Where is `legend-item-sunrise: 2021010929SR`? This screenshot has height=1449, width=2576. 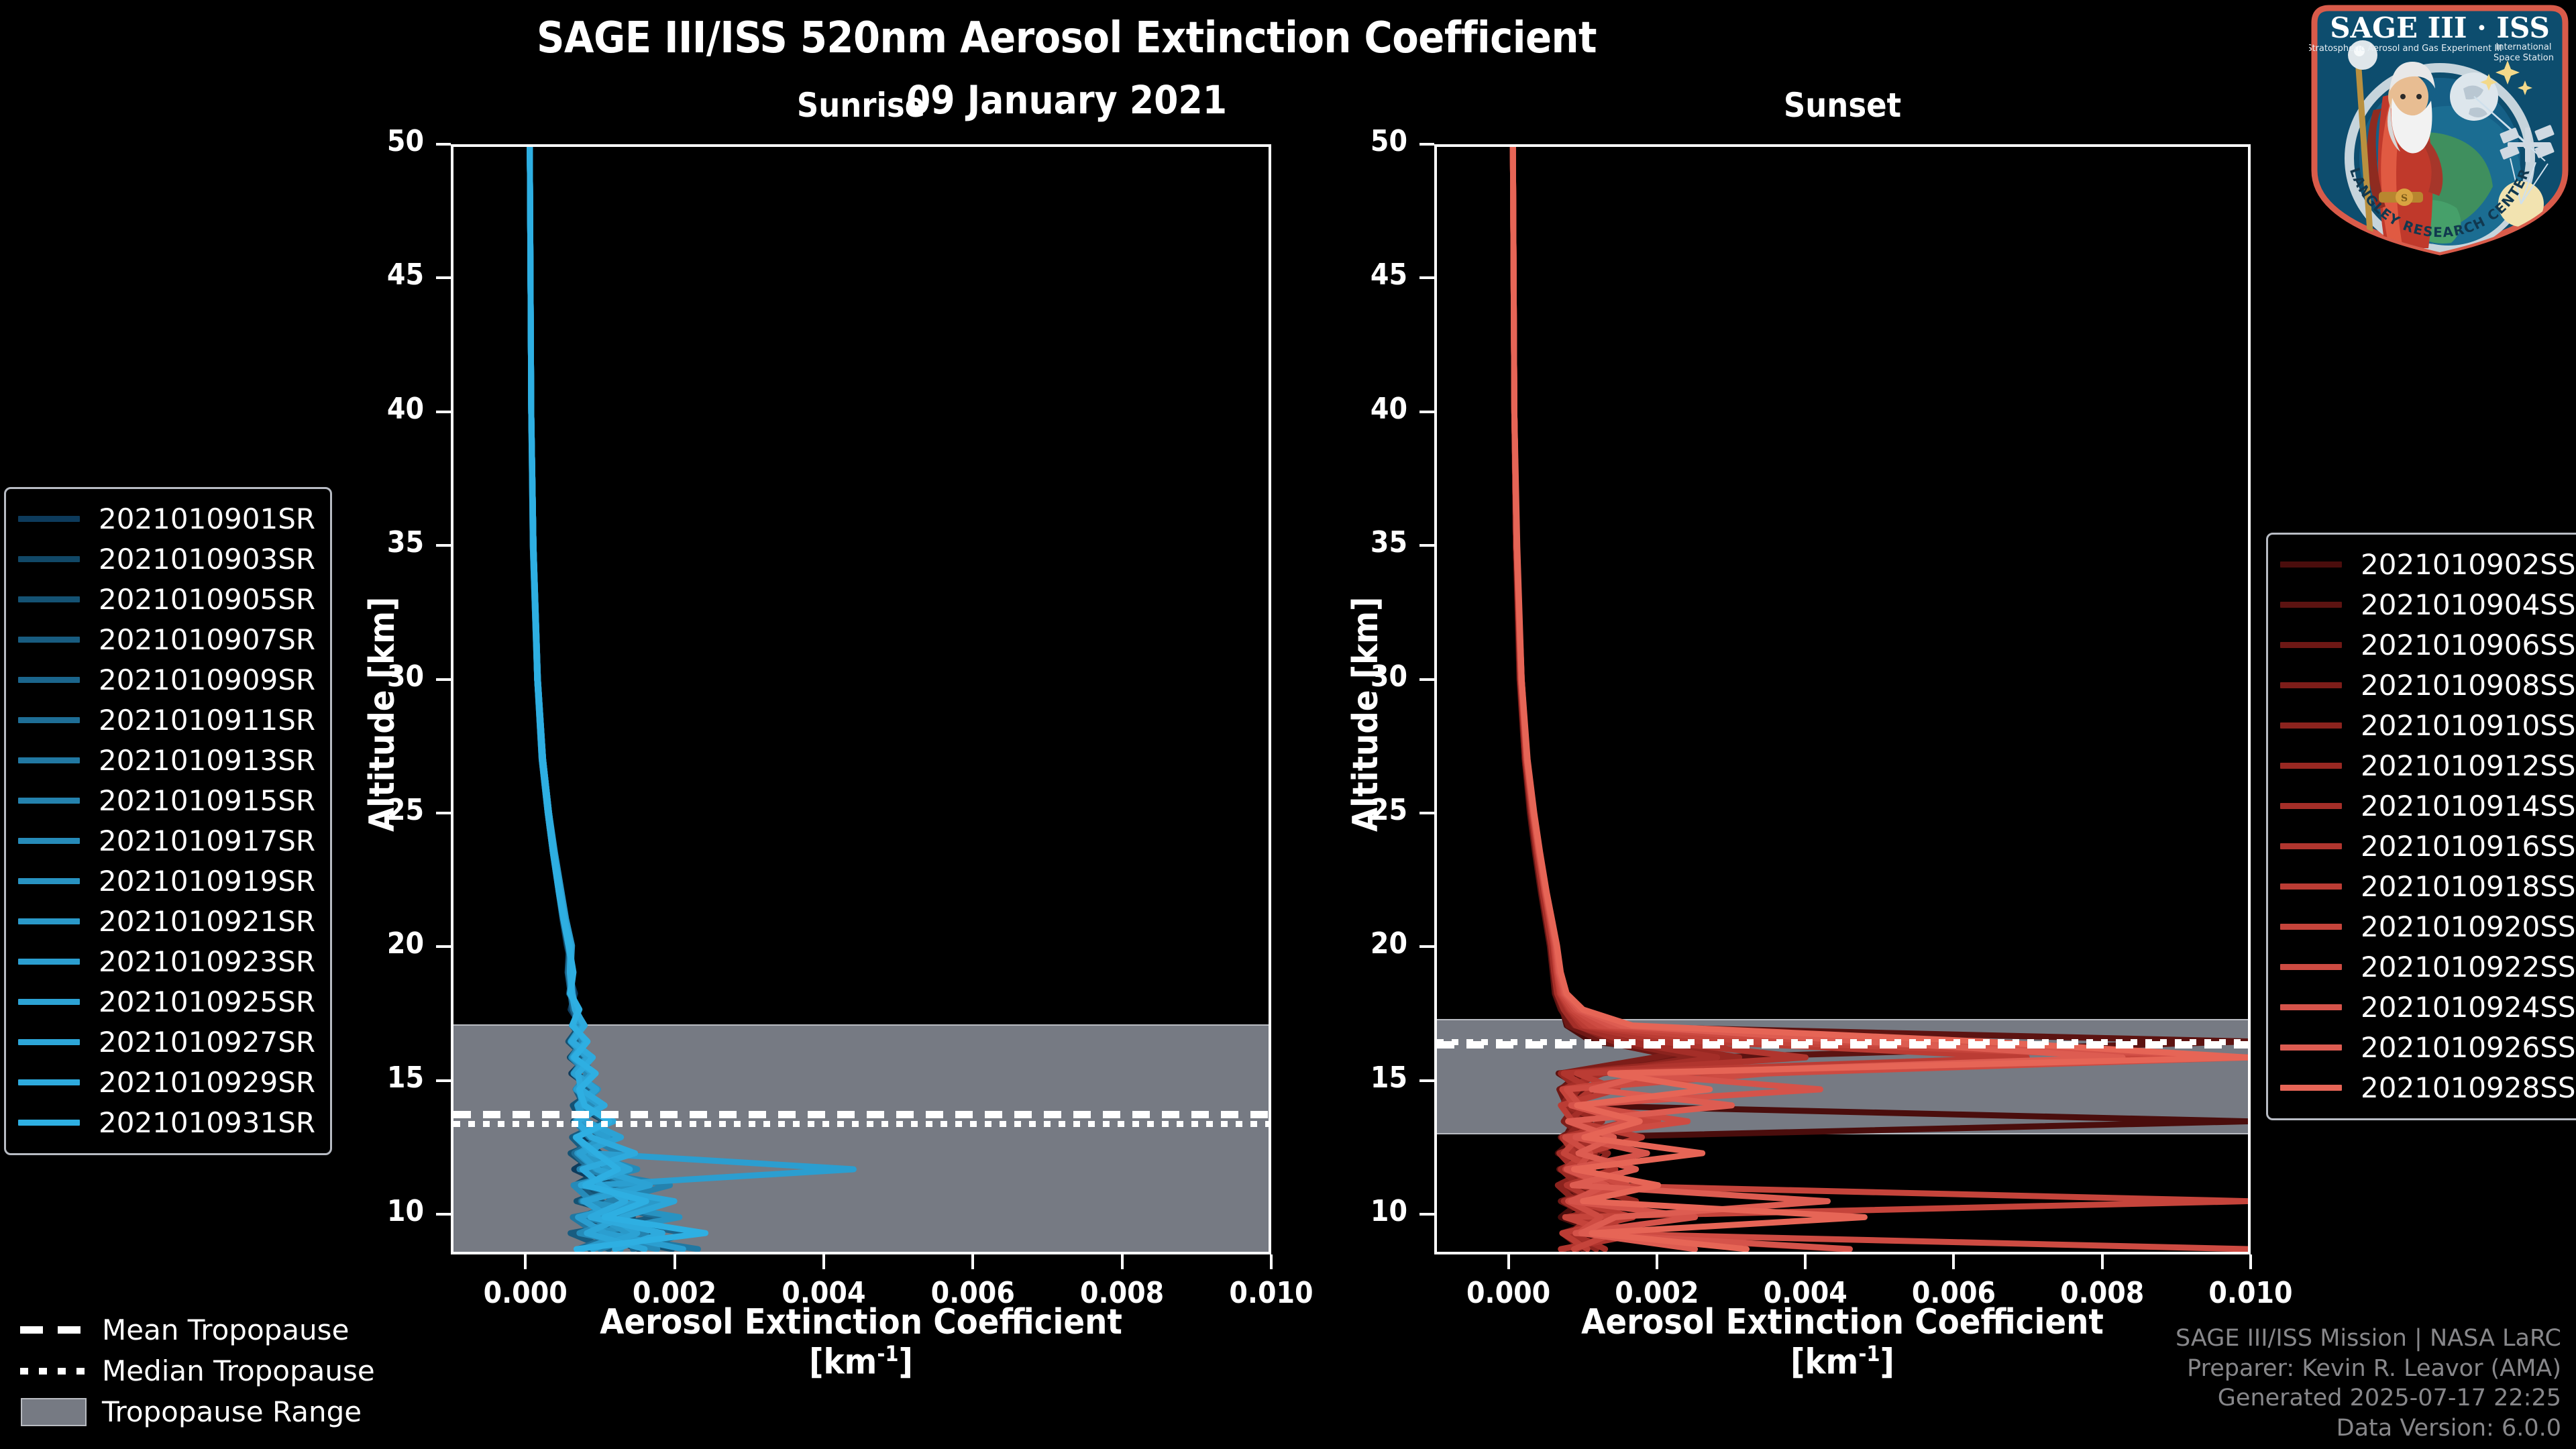 legend-item-sunrise: 2021010929SR is located at coordinates (166, 1082).